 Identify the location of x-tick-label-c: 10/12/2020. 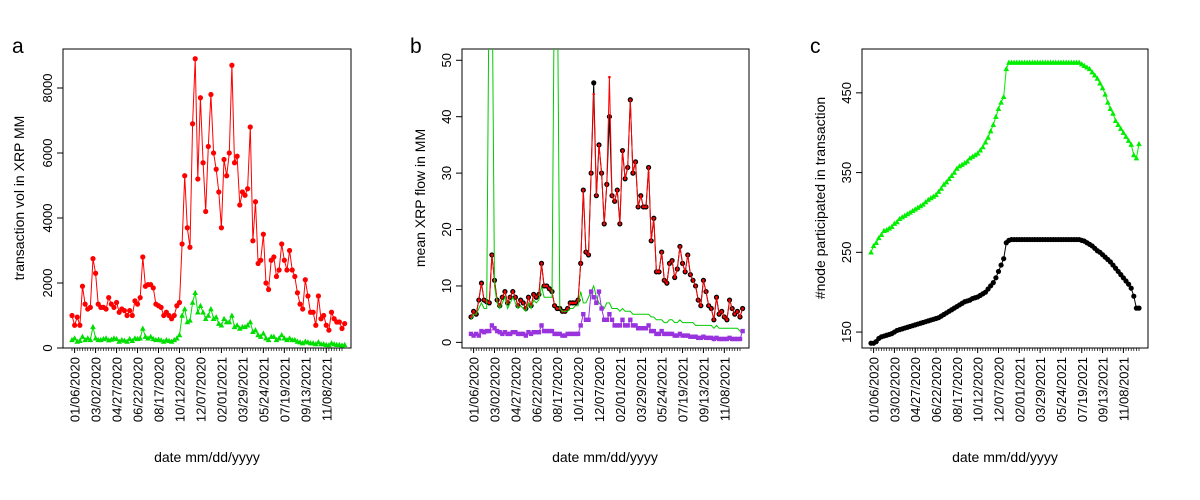
(978, 389).